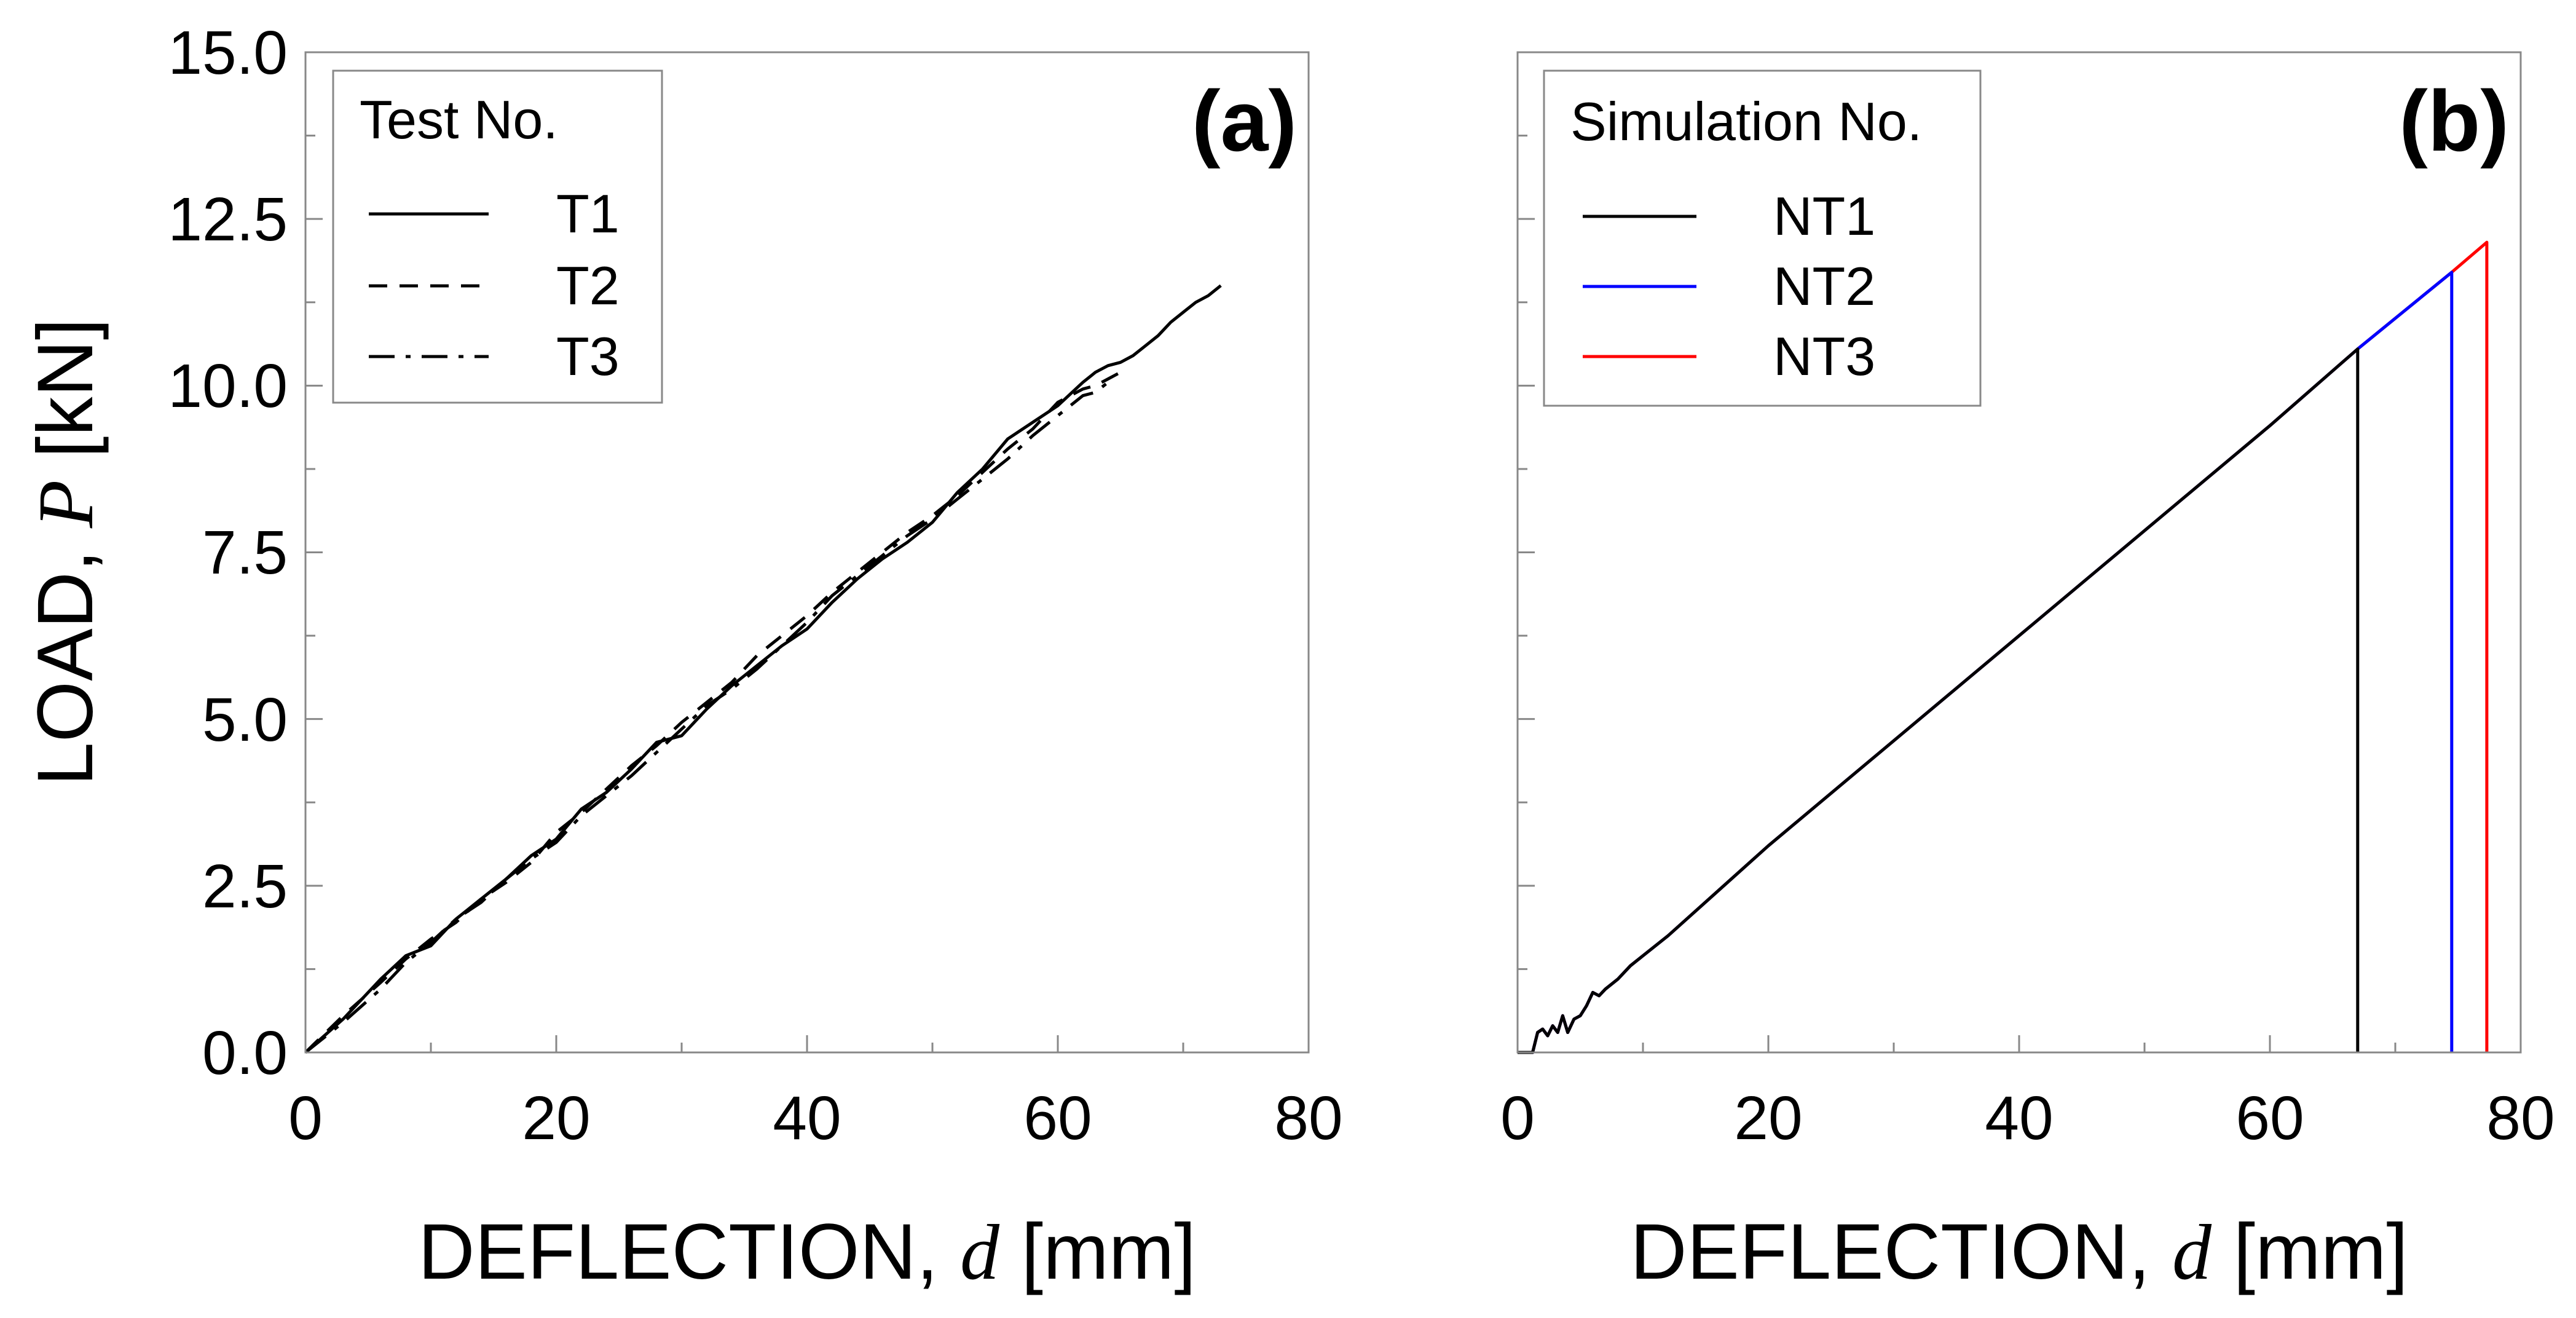  Describe the element at coordinates (245, 887) in the screenshot. I see `ytick-label: 2.5` at that location.